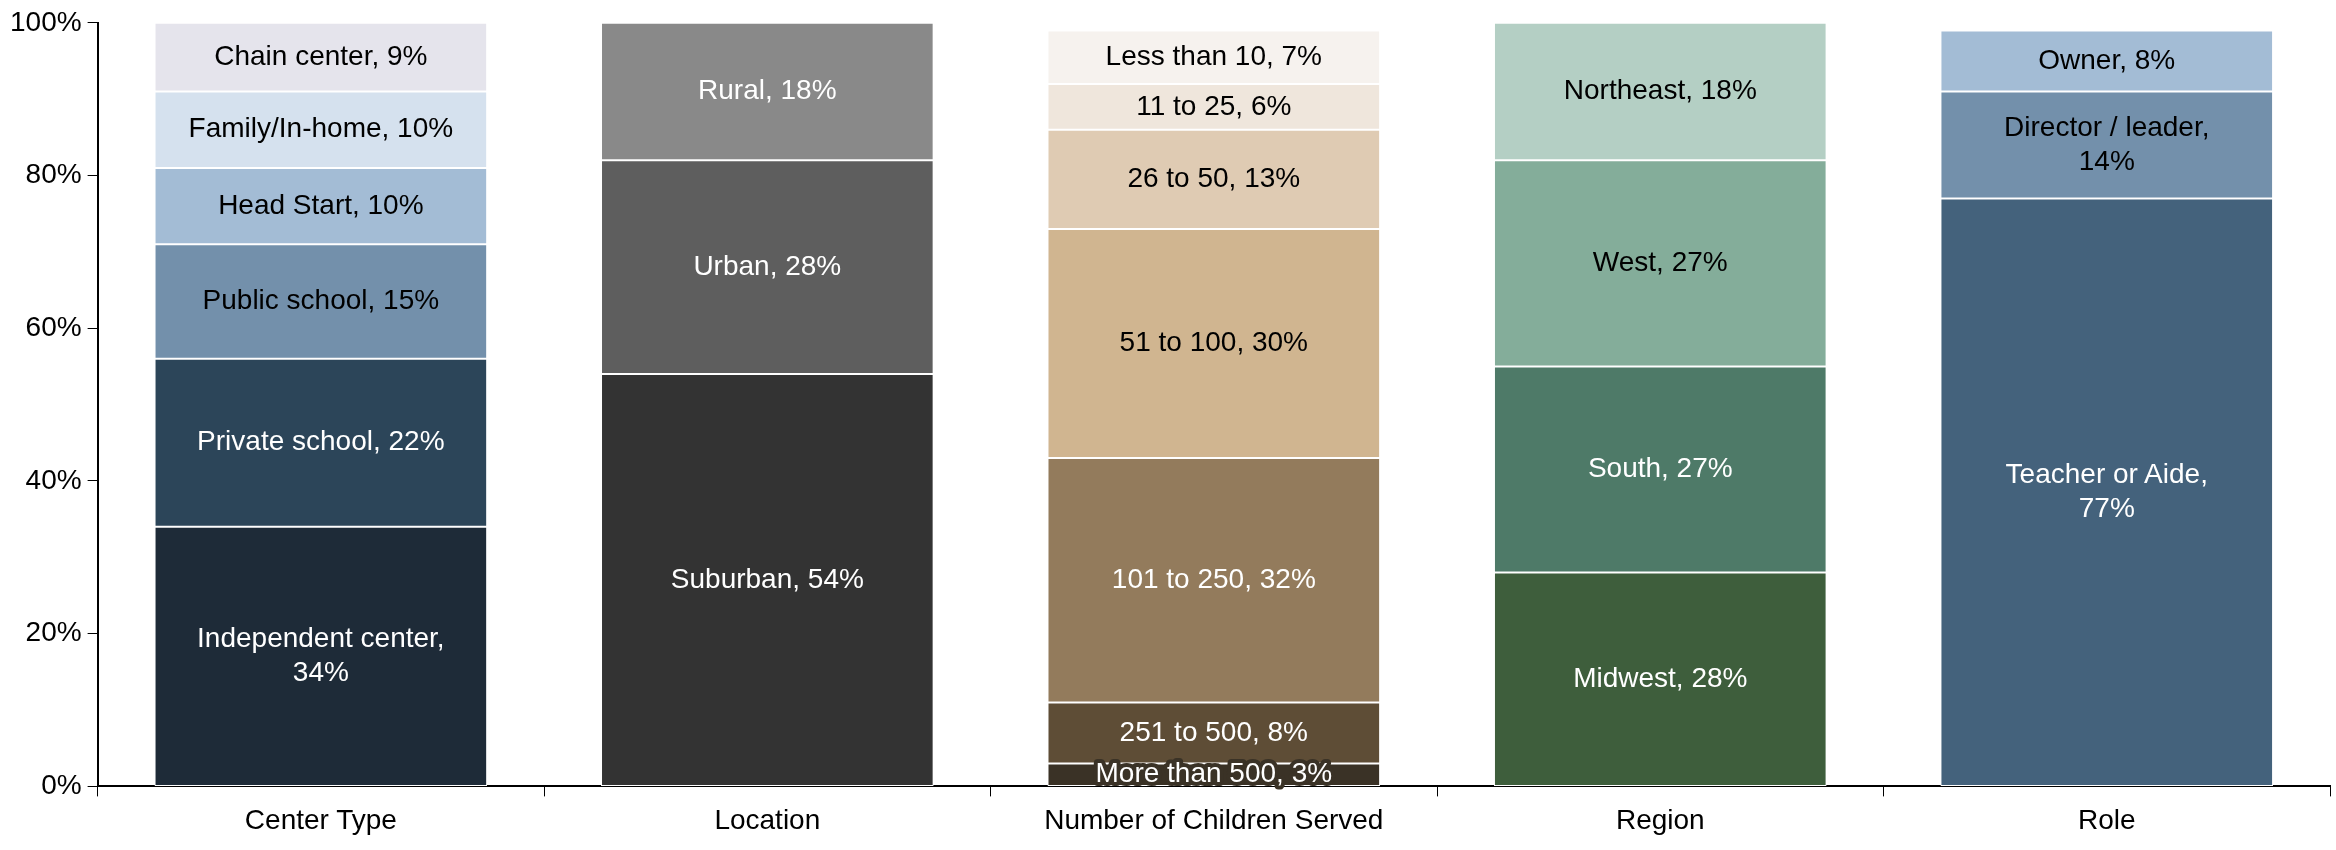 The width and height of the screenshot is (2336, 850). What do you see at coordinates (320, 819) in the screenshot?
I see `x-tick-label: Center Type` at bounding box center [320, 819].